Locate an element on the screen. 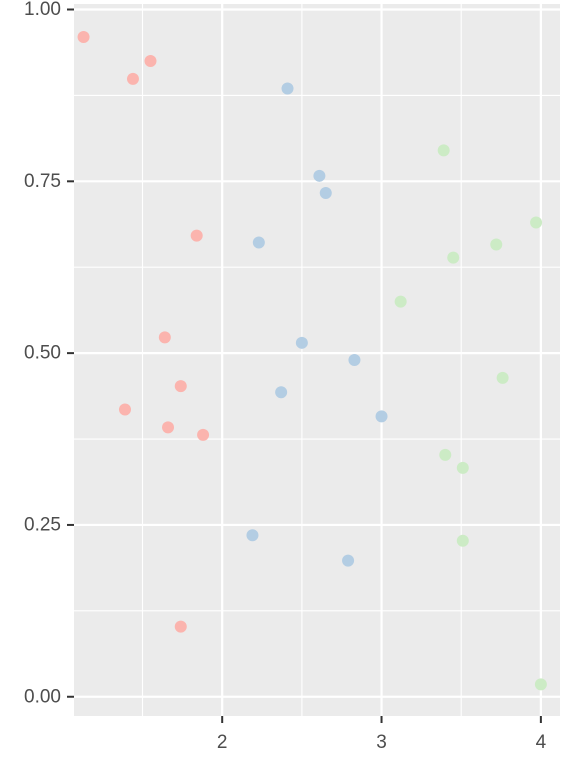 This screenshot has height=768, width=576. y-tick-label: 0.50 is located at coordinates (42, 353).